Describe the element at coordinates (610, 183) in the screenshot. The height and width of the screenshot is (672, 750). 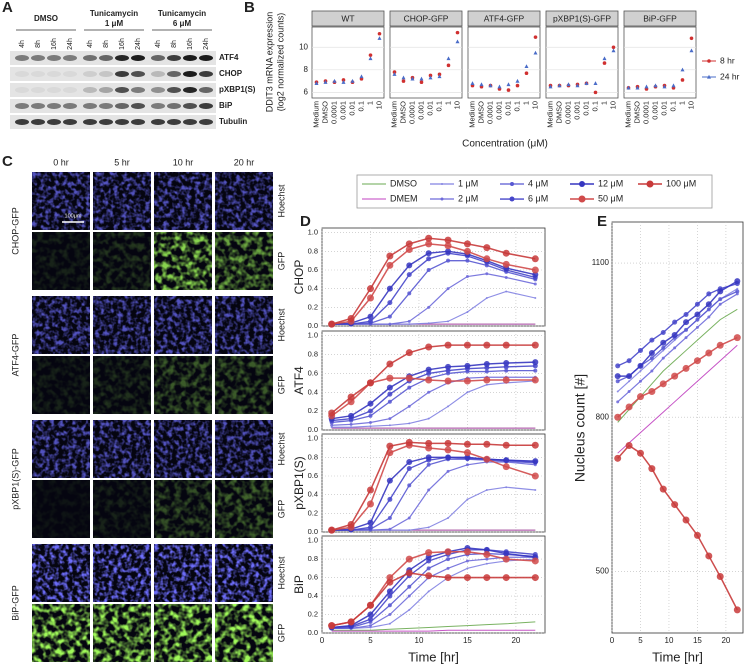
I see `legend-label: 12 μM` at that location.